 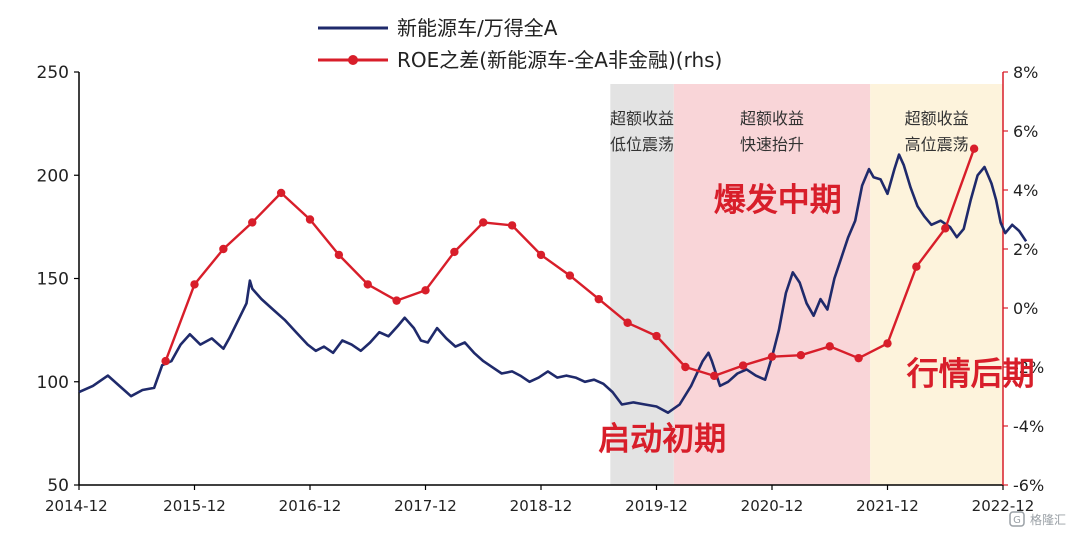 What do you see at coordinates (520, 44) in the screenshot?
I see `legend: 新能源车/万得全A ROE之差(新能源车-全A非金融)(rhs)` at bounding box center [520, 44].